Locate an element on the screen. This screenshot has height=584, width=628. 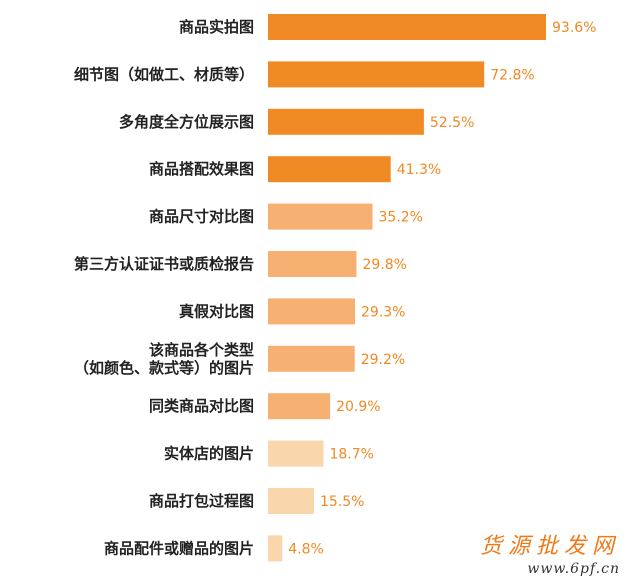
value-label: 72.8% is located at coordinates (512, 75).